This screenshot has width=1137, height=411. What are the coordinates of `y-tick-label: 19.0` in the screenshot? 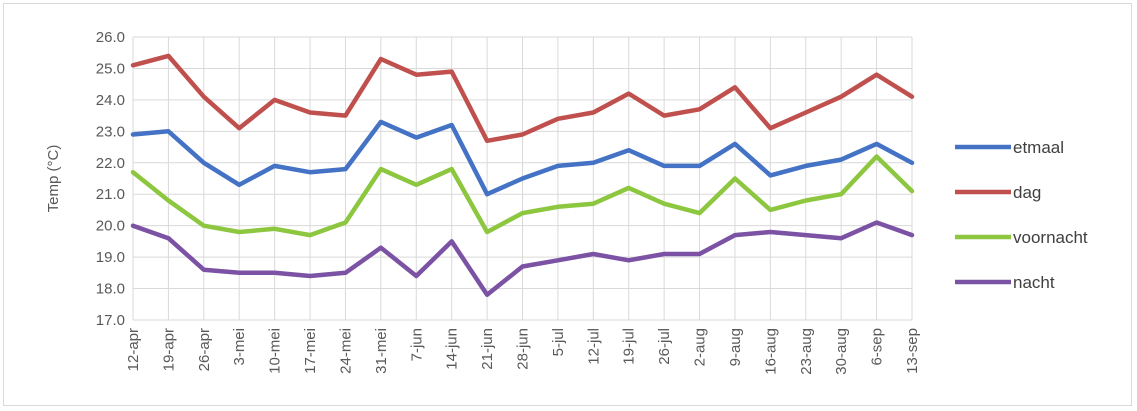 It's located at (110, 257).